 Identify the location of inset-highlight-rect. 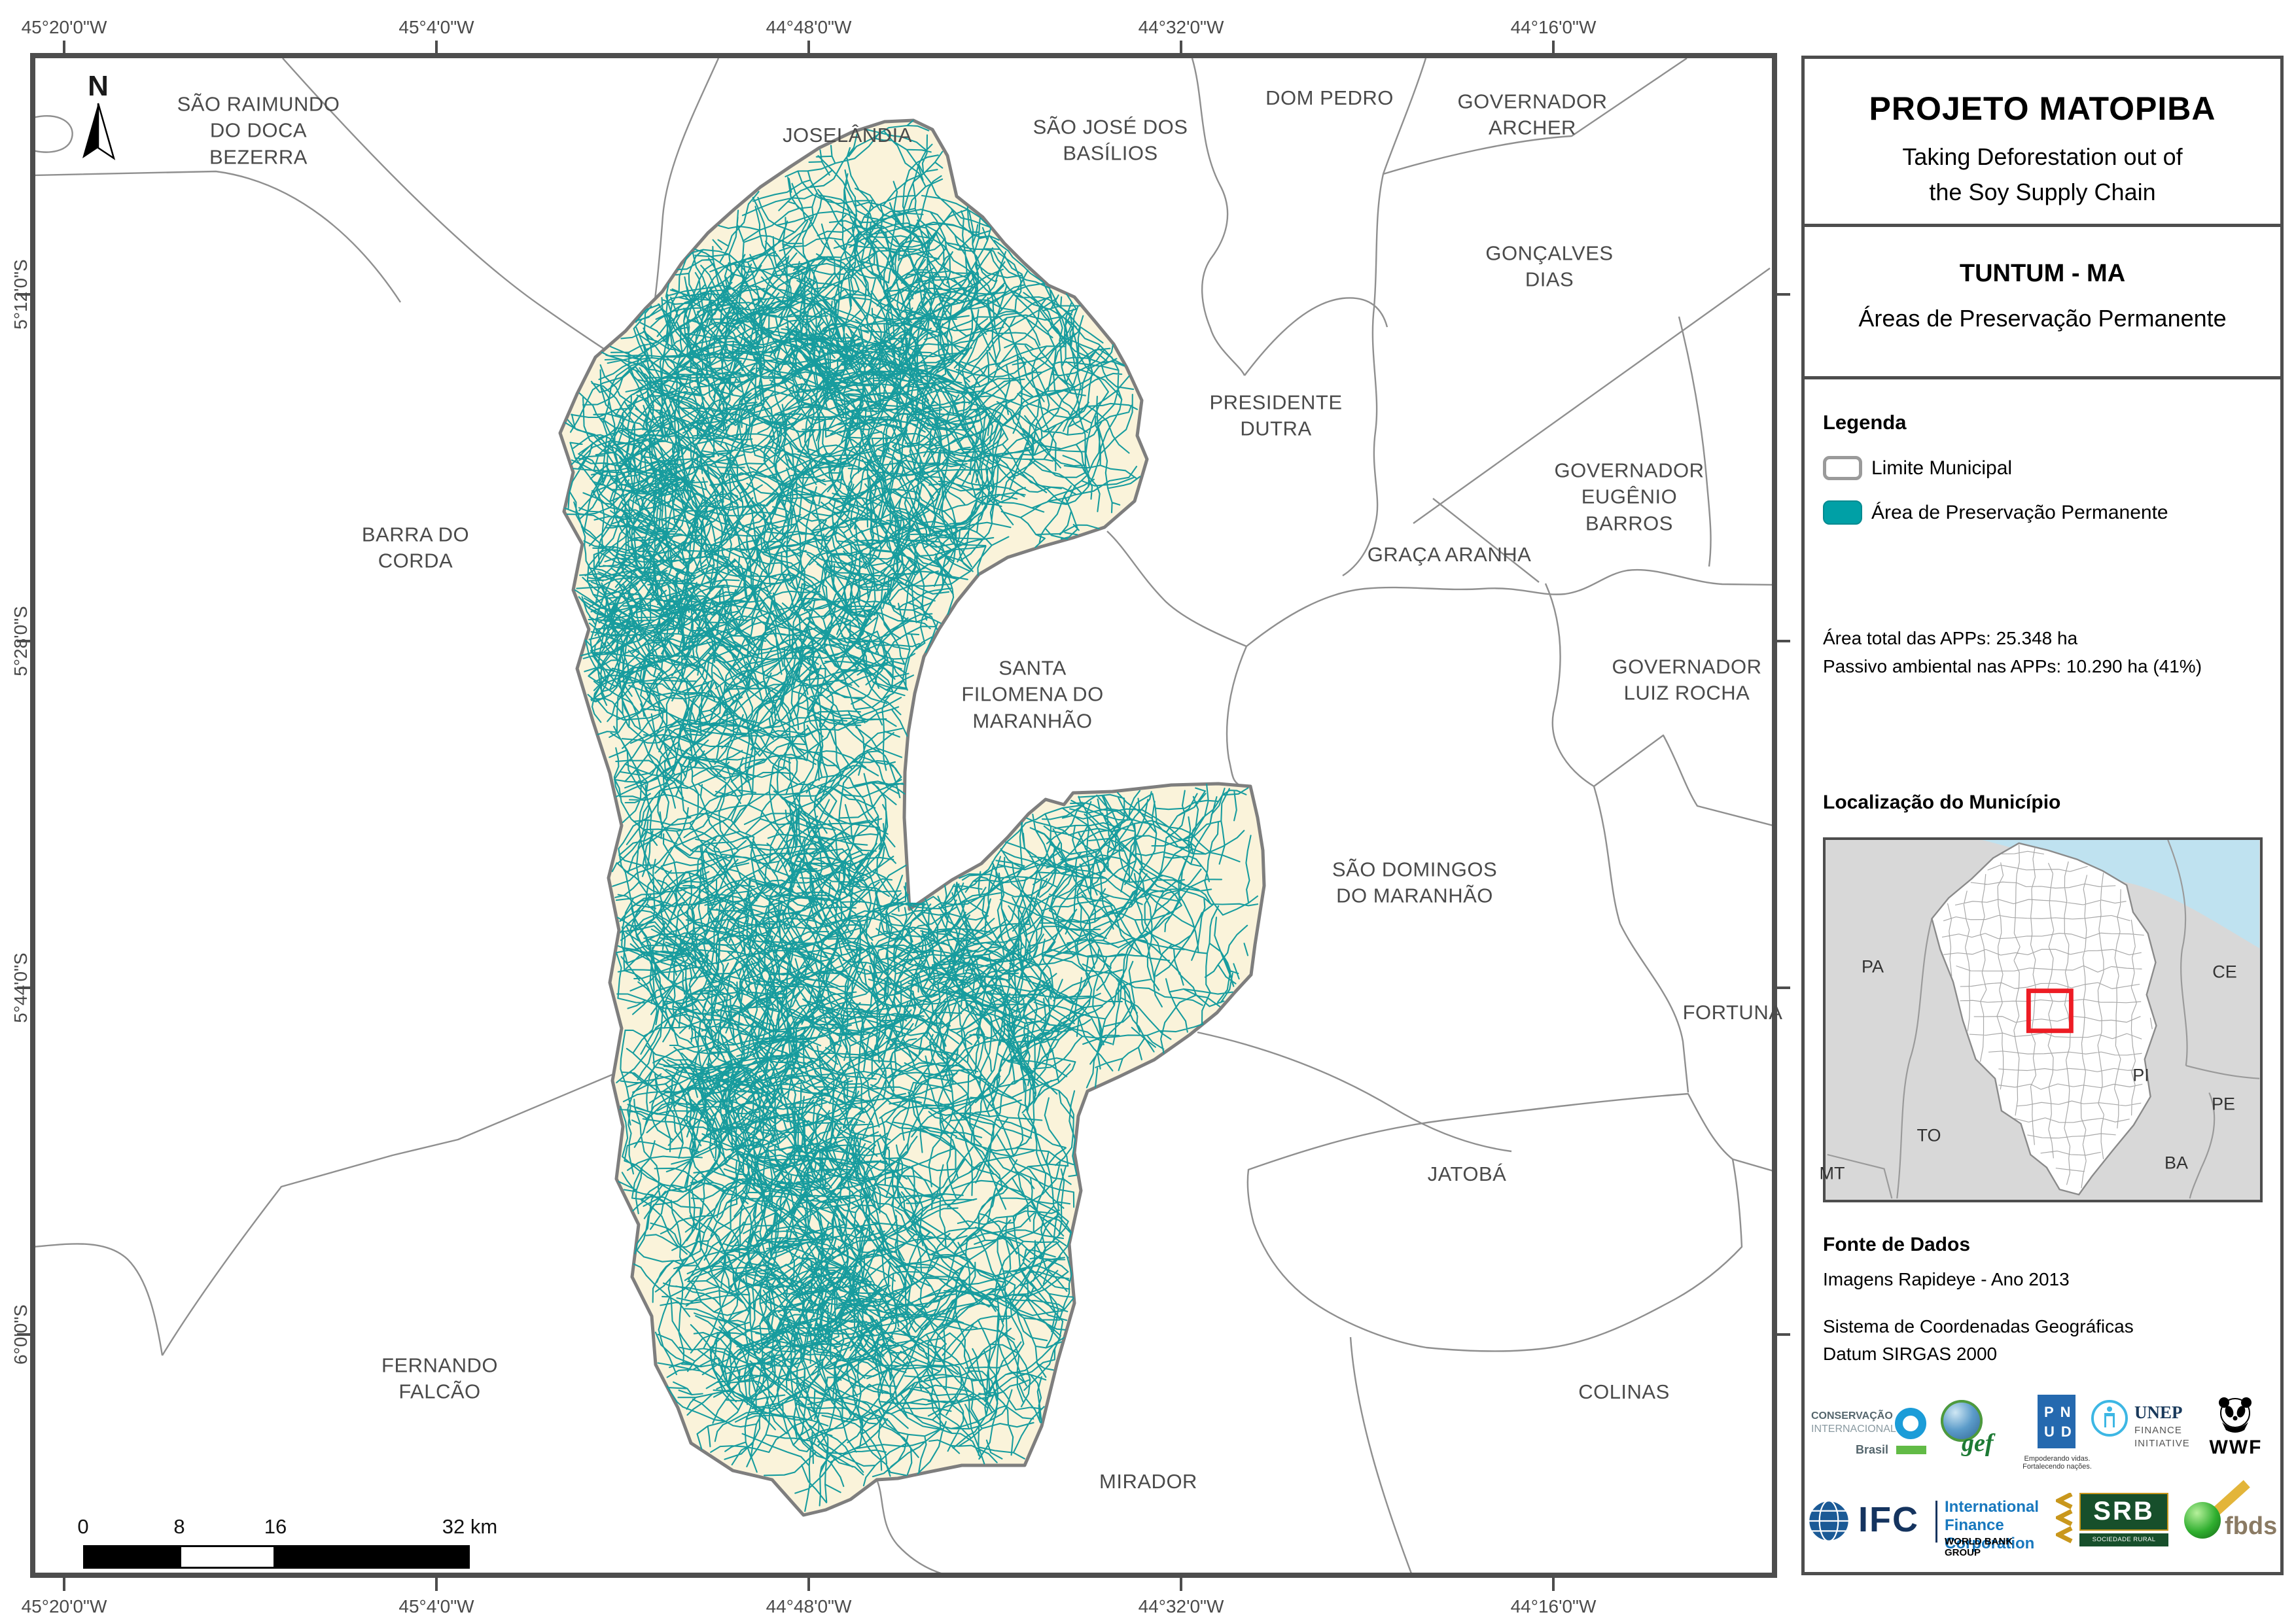
(2050, 1011).